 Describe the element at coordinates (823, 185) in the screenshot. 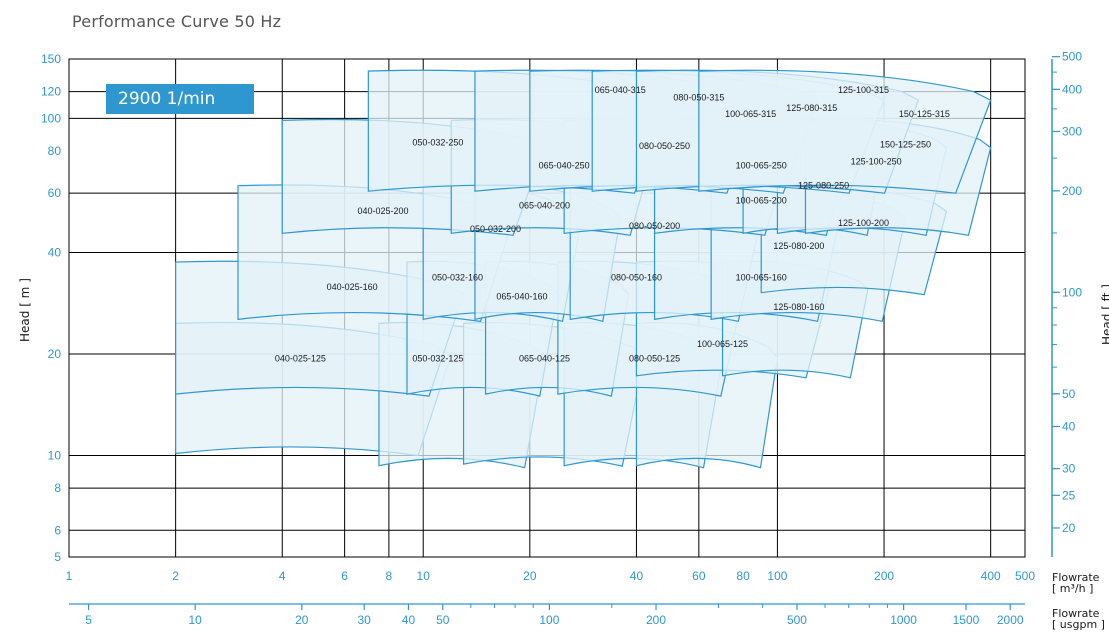

I see `region-label-125-080-250: 125-080-250` at that location.